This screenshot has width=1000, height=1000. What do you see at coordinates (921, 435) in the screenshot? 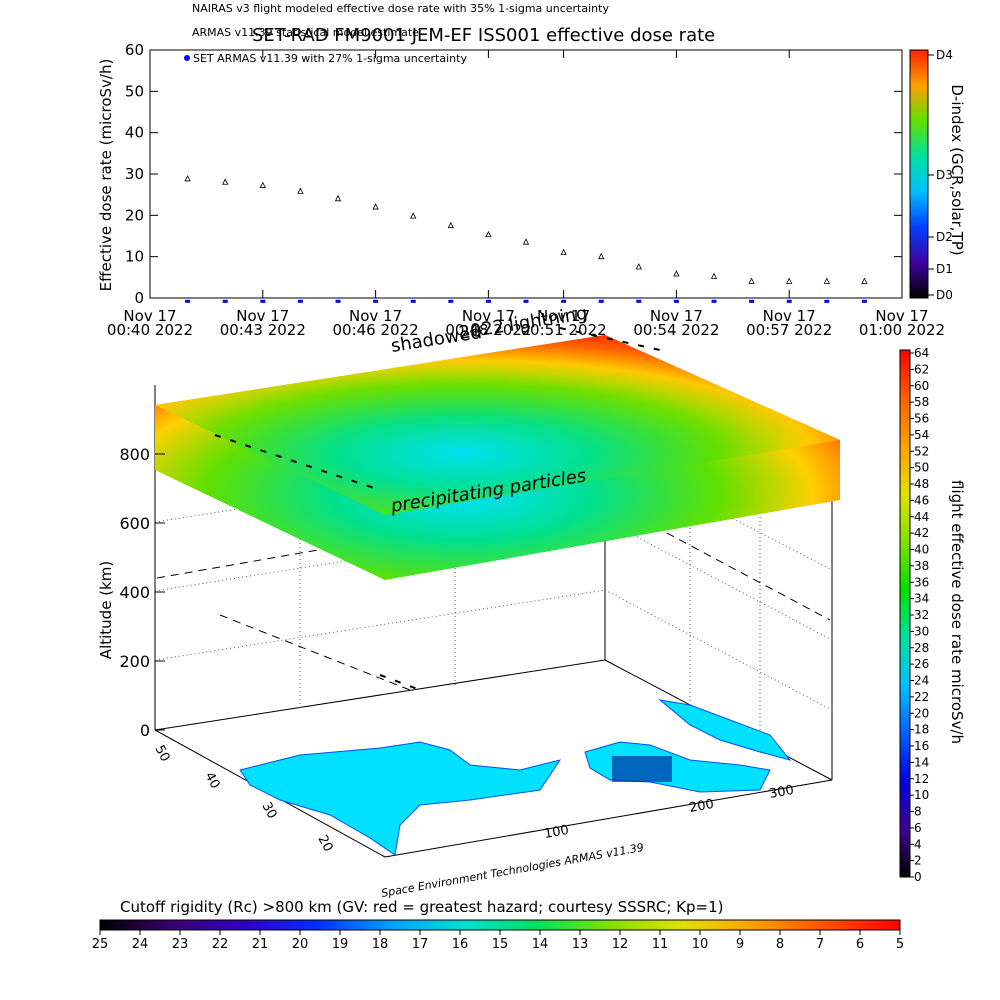
I see `dose-tick-label: 54` at bounding box center [921, 435].